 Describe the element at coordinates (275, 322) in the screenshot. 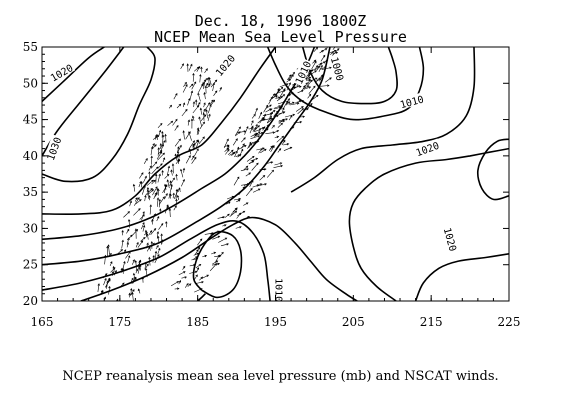

I see `x-tick-label: 195` at that location.